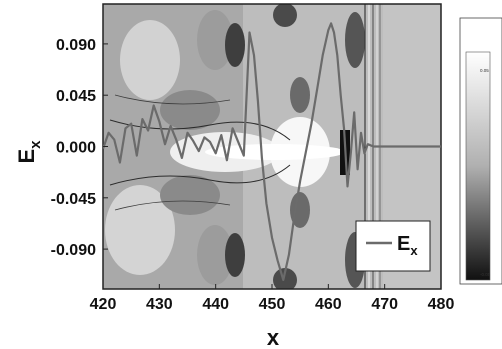  What do you see at coordinates (384, 304) in the screenshot?
I see `x-tick-label: 470` at bounding box center [384, 304].